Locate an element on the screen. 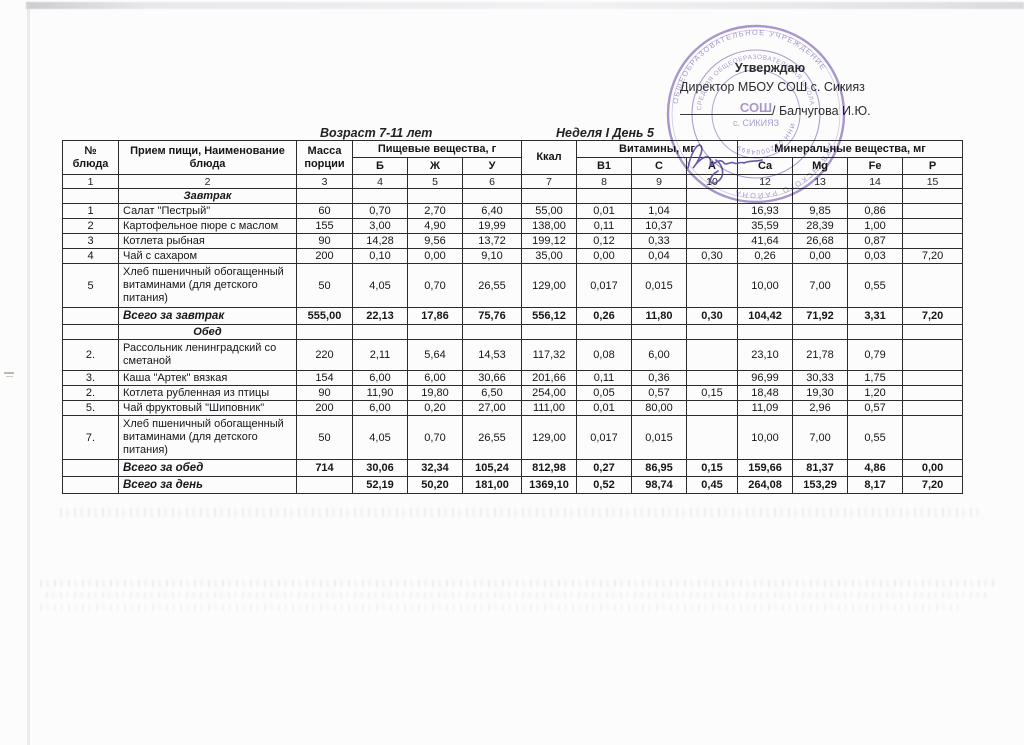  cell-fe: 0,55 is located at coordinates (875, 437).